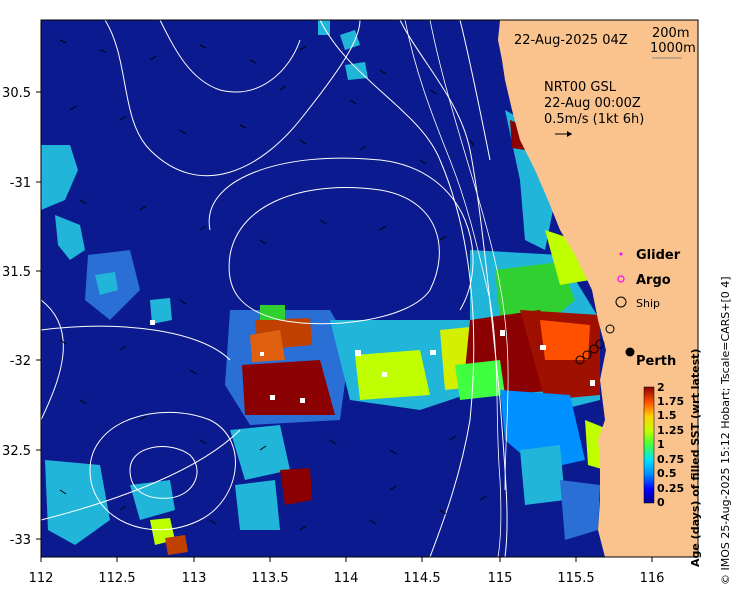 The image size is (740, 592). Describe the element at coordinates (194, 578) in the screenshot. I see `x-tick: 113` at that location.